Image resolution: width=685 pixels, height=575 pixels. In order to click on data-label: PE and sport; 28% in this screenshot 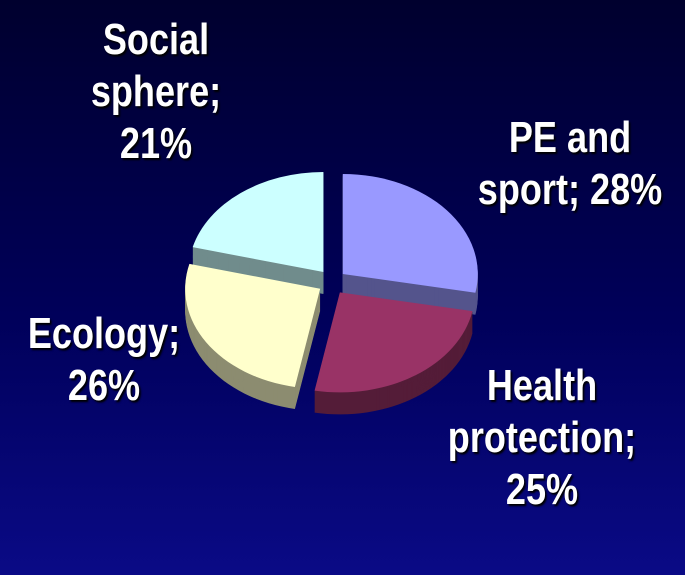, I will do `click(570, 163)`.